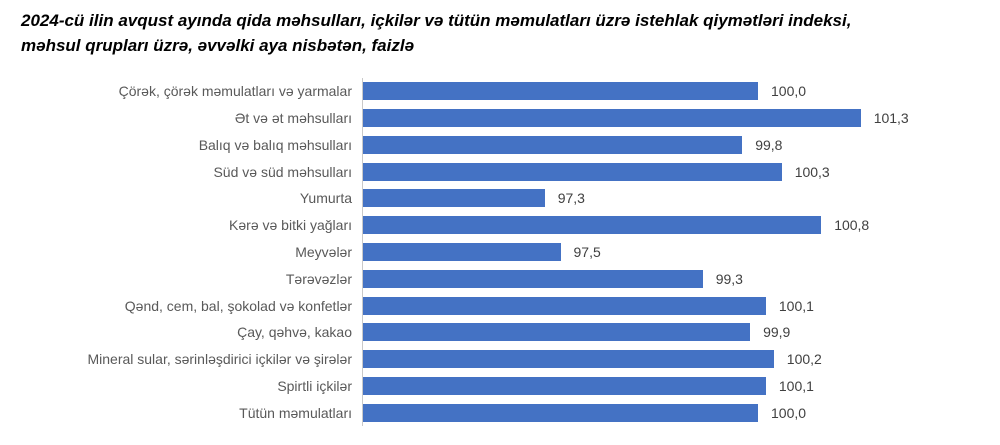 This screenshot has height=445, width=1000. Describe the element at coordinates (729, 278) in the screenshot. I see `value-label: 99,3` at that location.